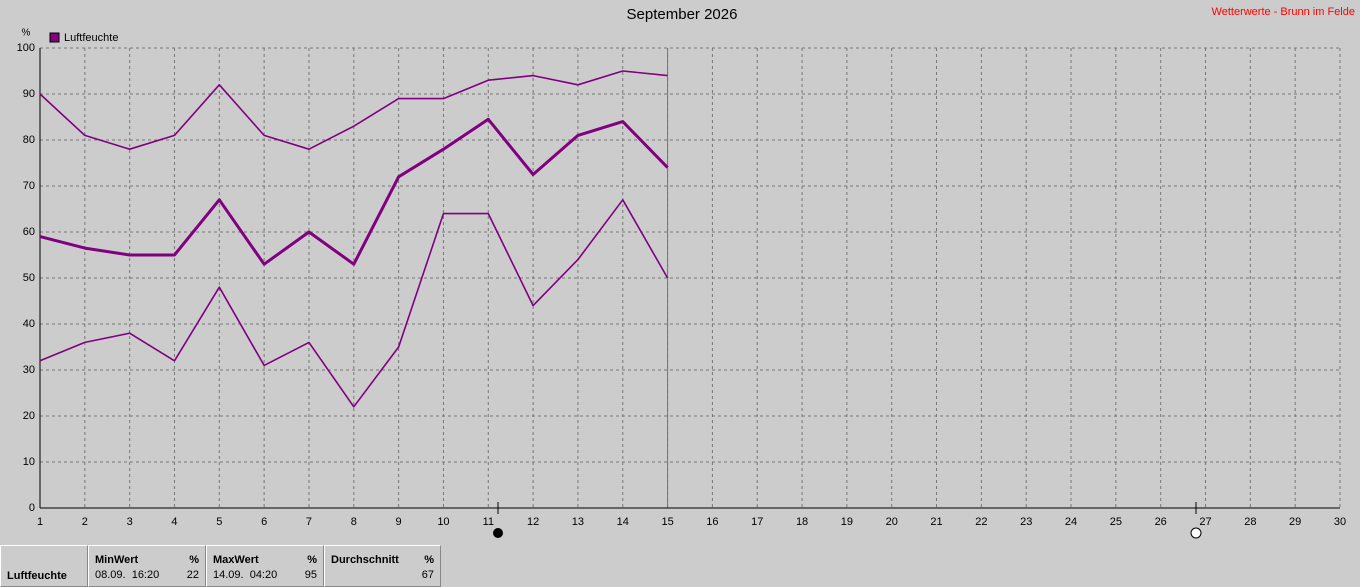  I want to click on x-tick-label: 7, so click(309, 522).